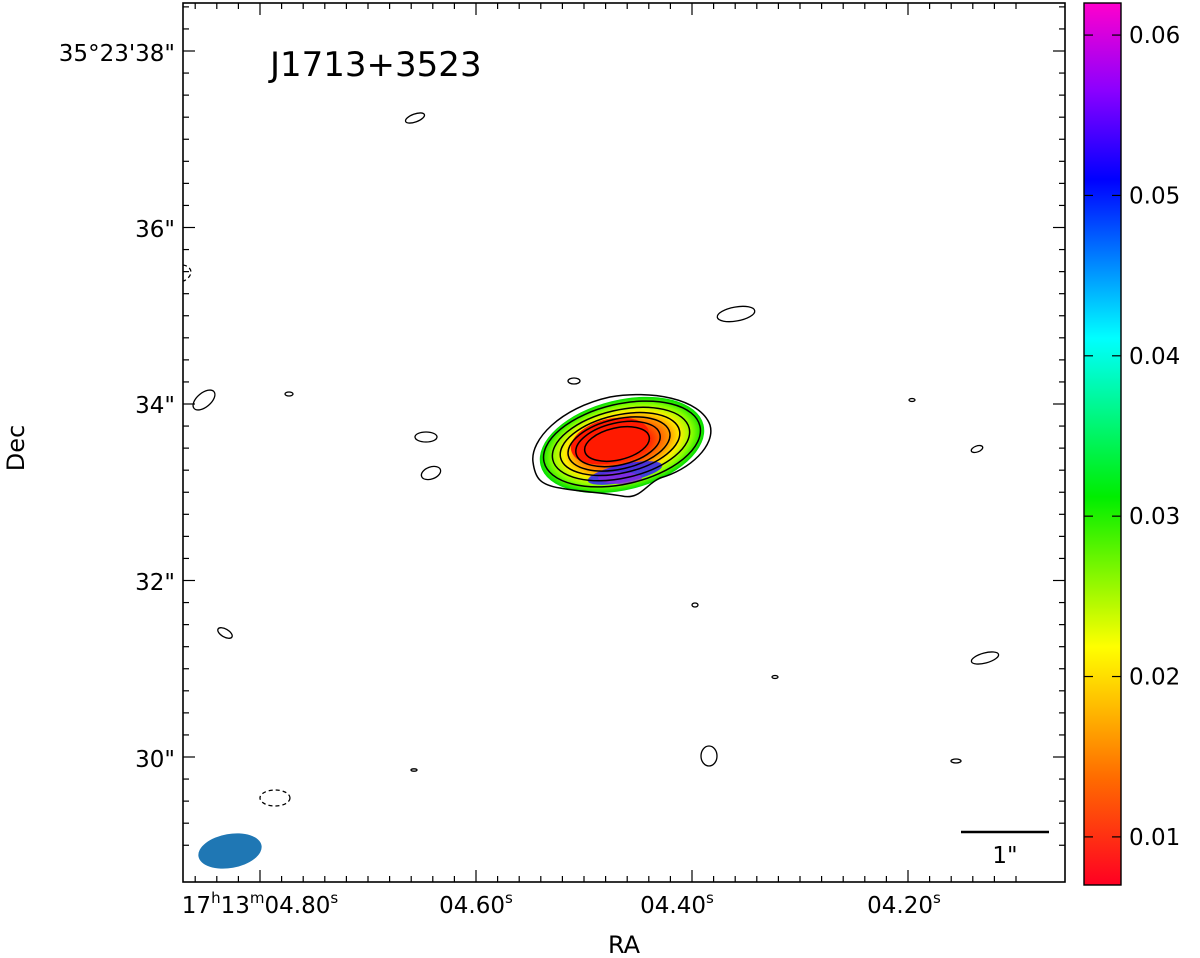 The width and height of the screenshot is (1200, 958). What do you see at coordinates (155, 760) in the screenshot?
I see `y-tick-label-30: 30"` at bounding box center [155, 760].